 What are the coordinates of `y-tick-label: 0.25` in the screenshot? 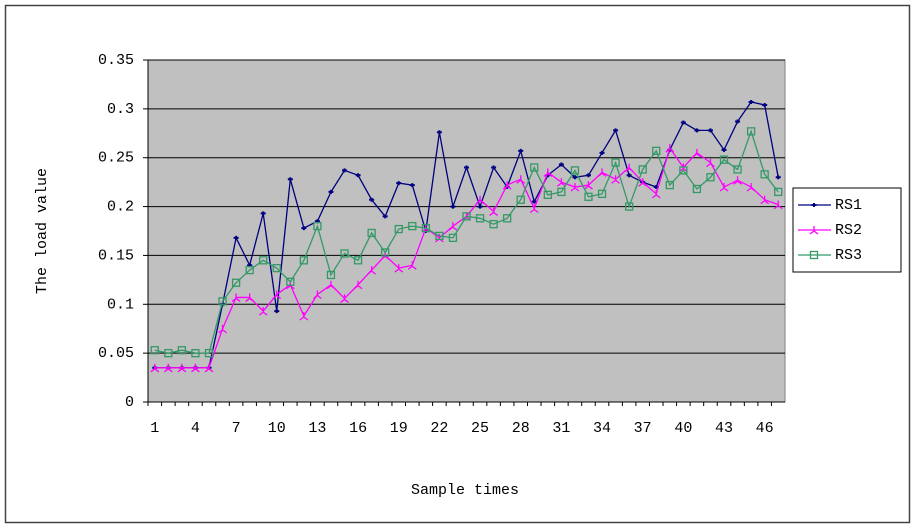 It's located at (116, 158).